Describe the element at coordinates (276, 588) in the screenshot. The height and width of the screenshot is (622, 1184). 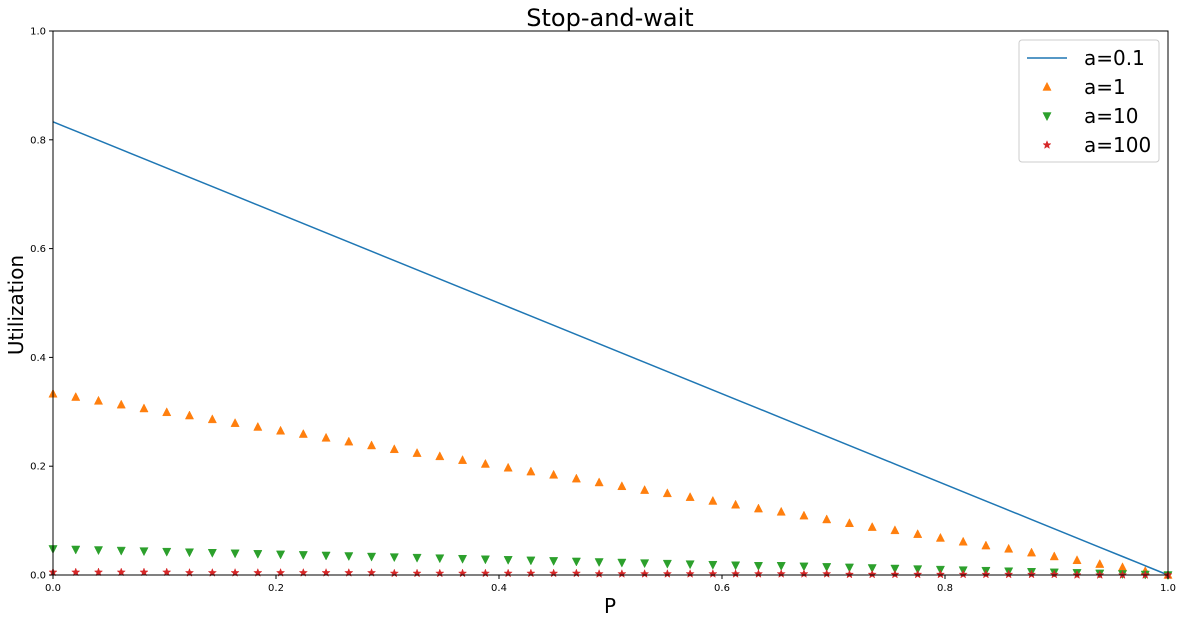
I see `x-tick-label: 0.2` at that location.